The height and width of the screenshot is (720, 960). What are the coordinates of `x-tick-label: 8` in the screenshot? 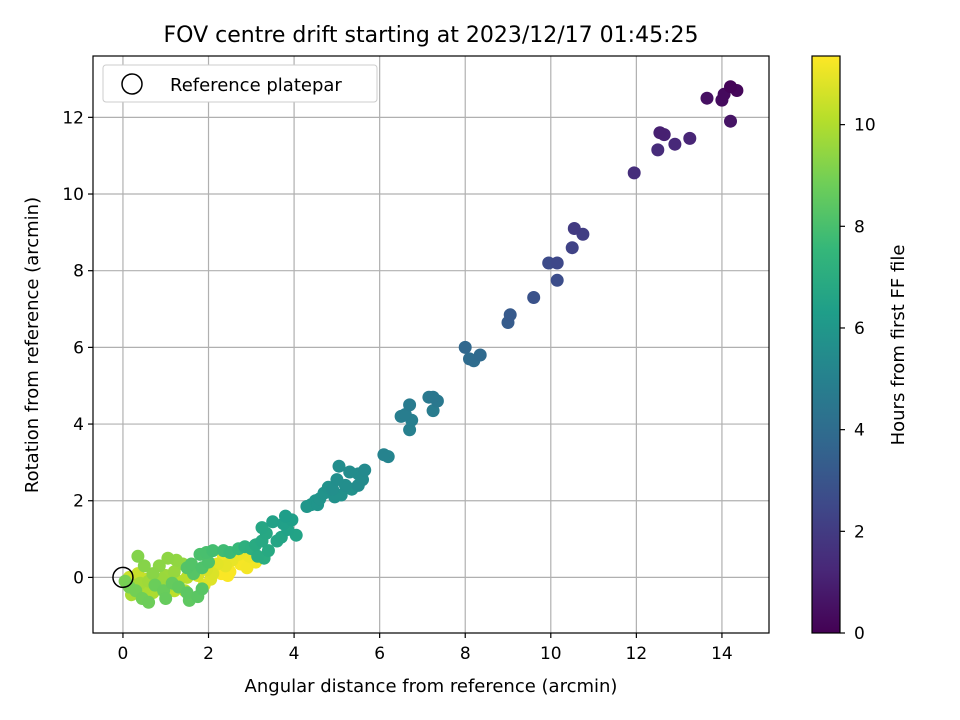 It's located at (465, 654).